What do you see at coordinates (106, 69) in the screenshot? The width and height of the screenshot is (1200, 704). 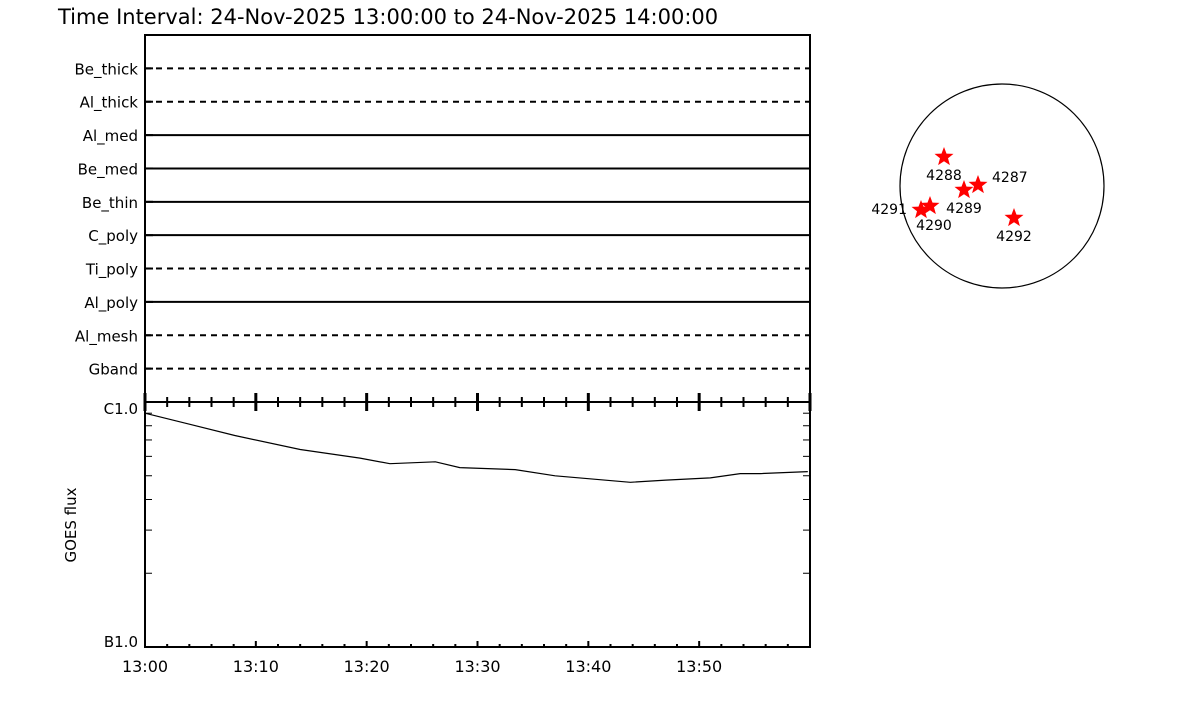 I see `filter-label: Be_thick` at bounding box center [106, 69].